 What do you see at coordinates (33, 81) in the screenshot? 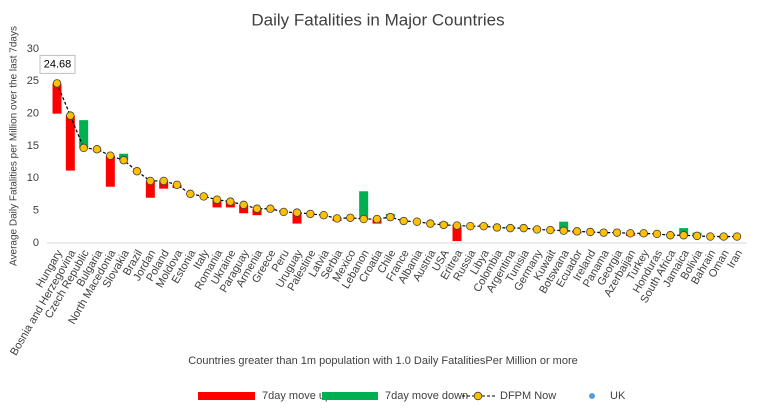
I see `y-tick-label: 25` at bounding box center [33, 81].